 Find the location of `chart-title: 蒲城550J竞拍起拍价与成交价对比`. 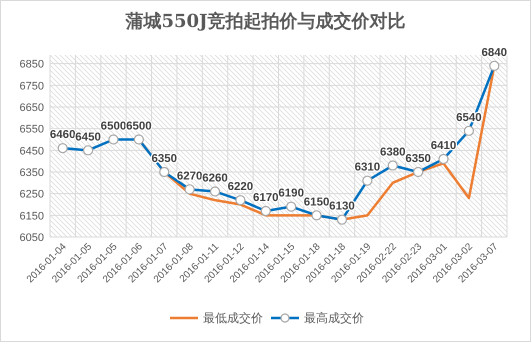

chart-title: 蒲城550J竞拍起拍价与成交价对比 is located at coordinates (265, 21).